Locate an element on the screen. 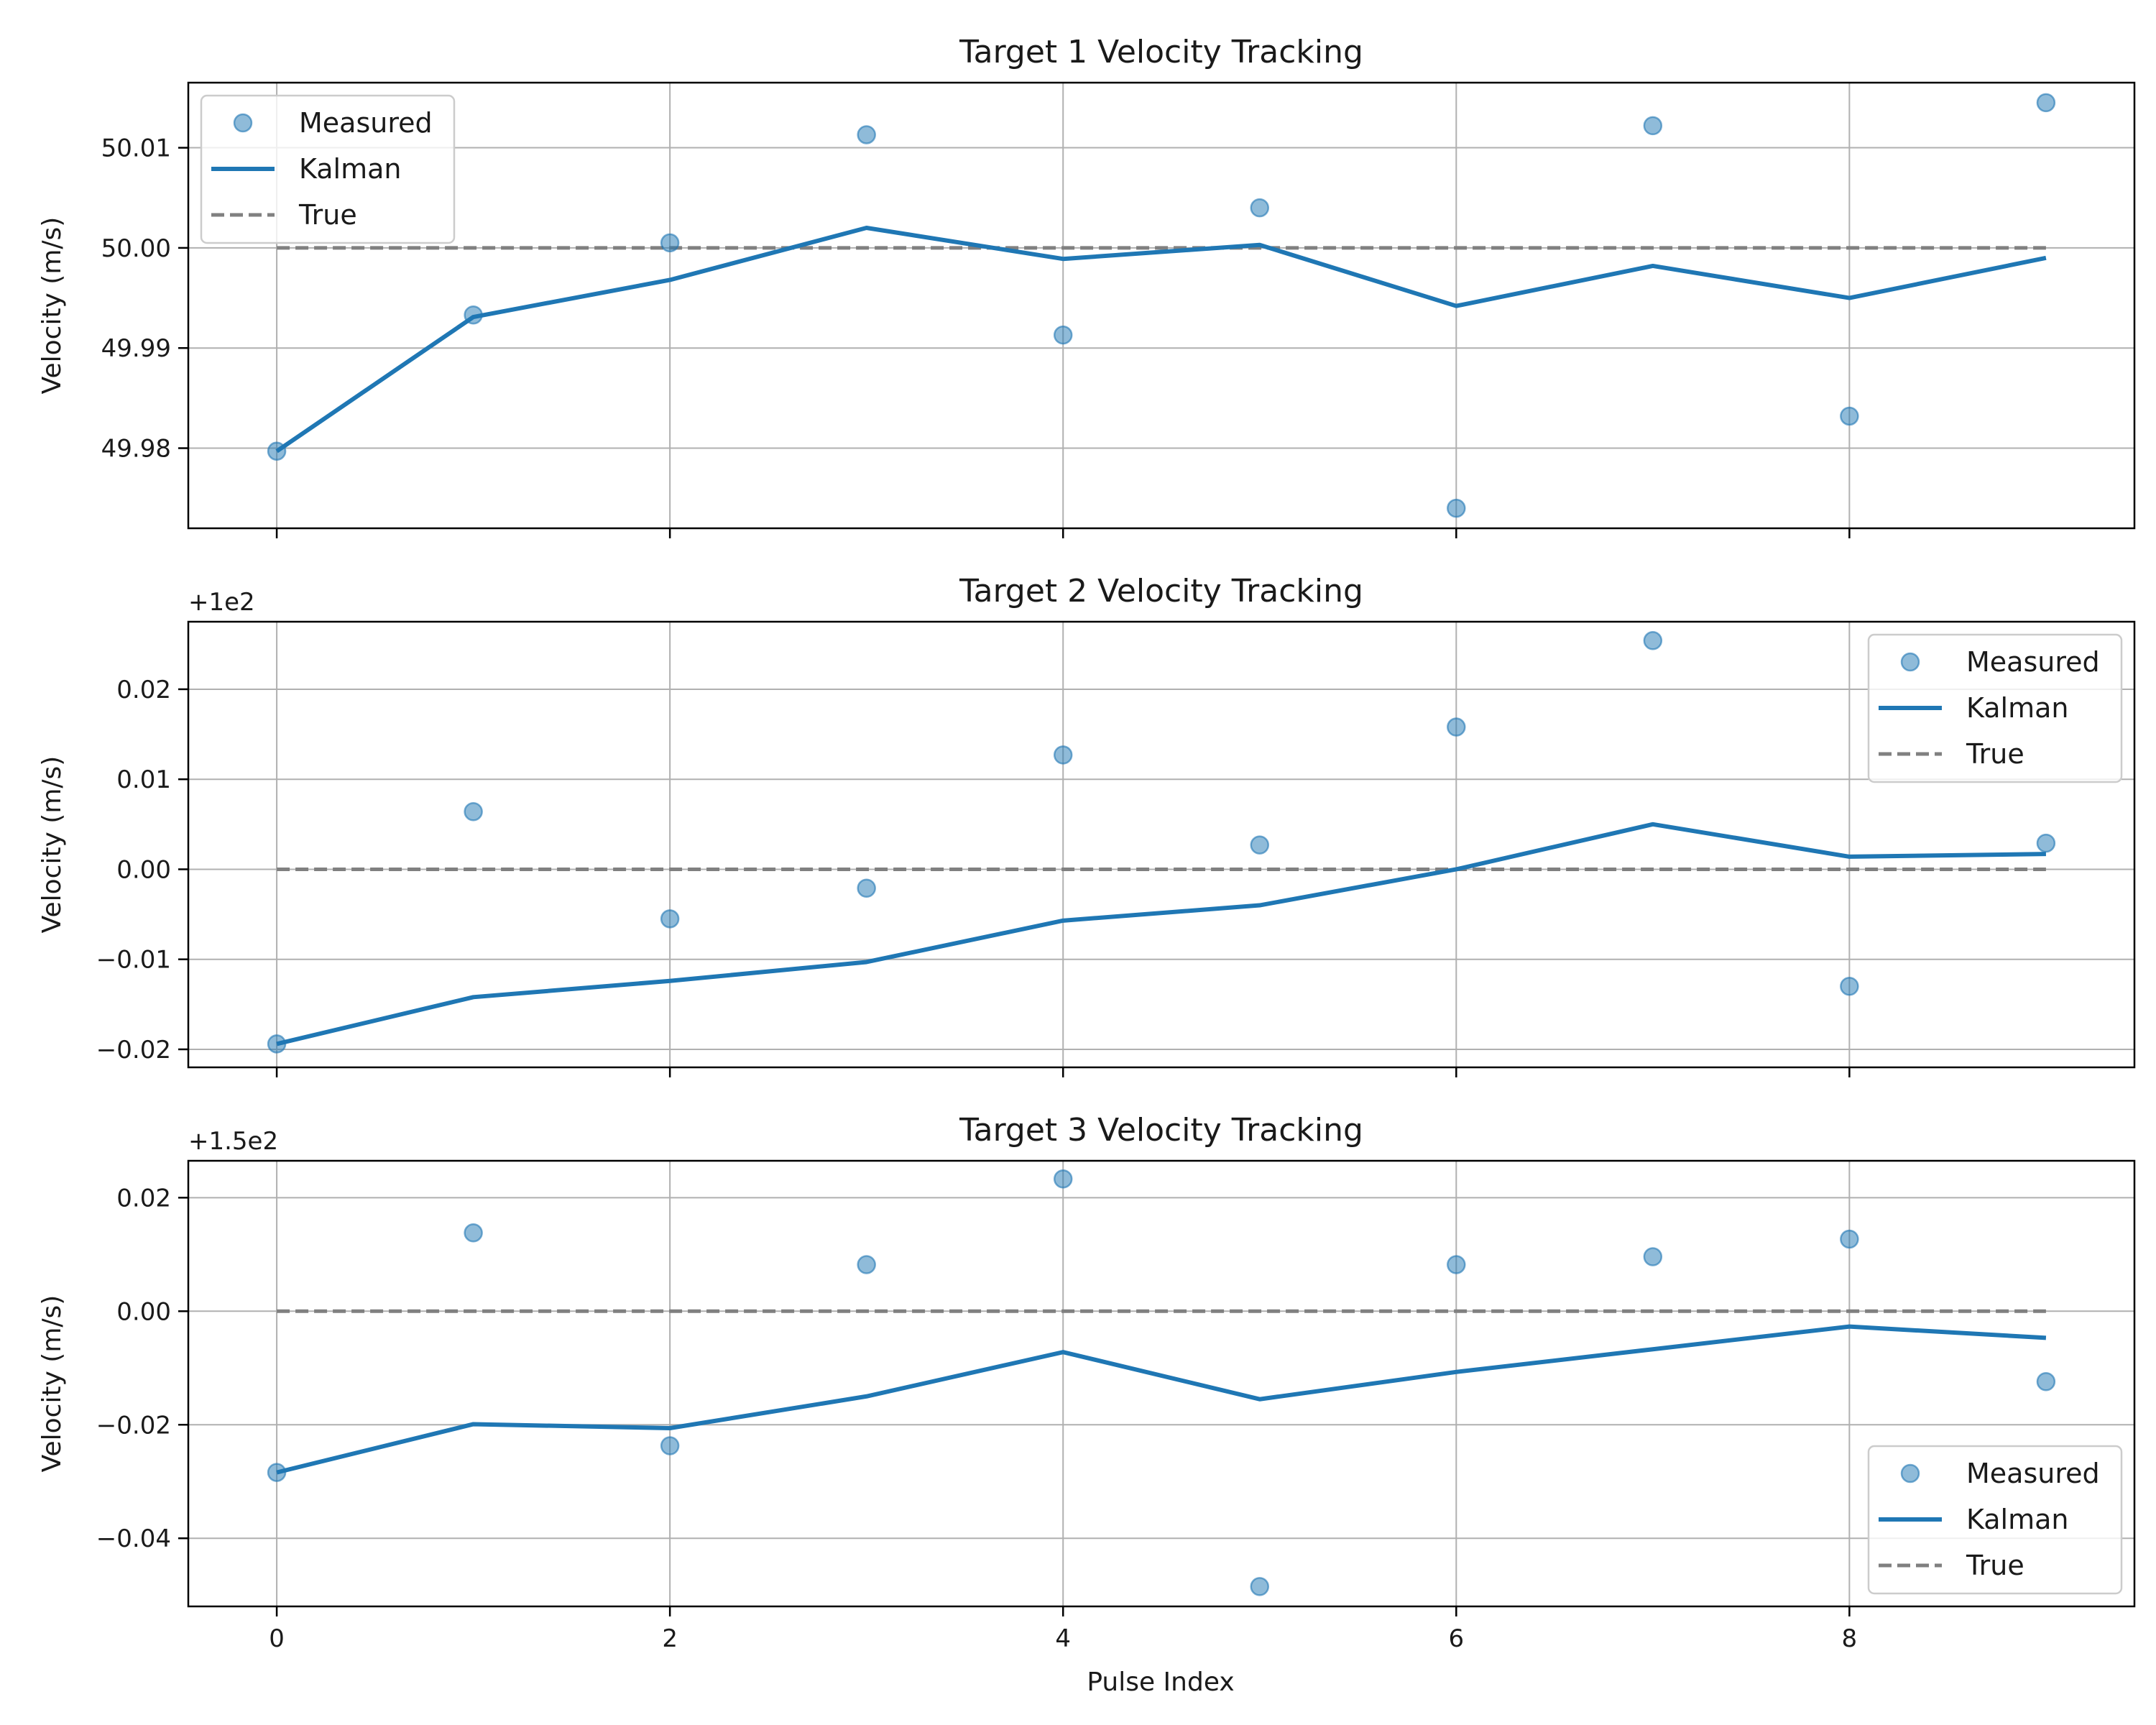 This screenshot has height=1725, width=2156. y-tick-label: 50.01 is located at coordinates (136, 148).